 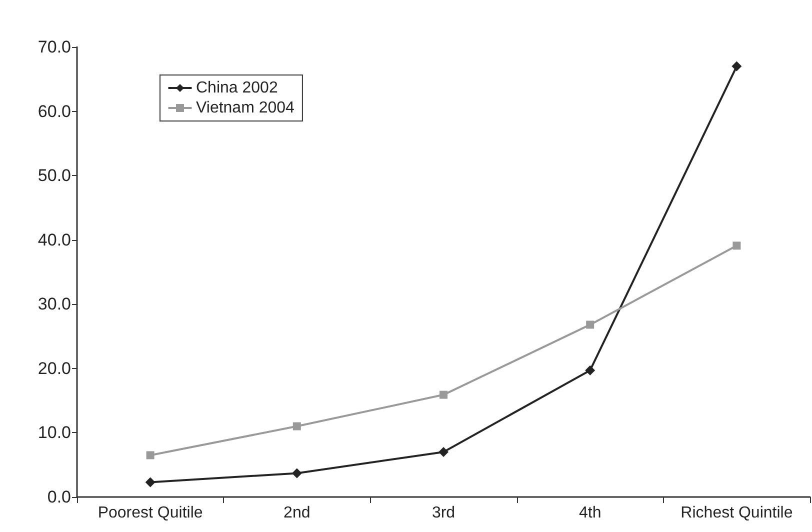 What do you see at coordinates (54, 368) in the screenshot?
I see `y-tick-label: 20.0` at bounding box center [54, 368].